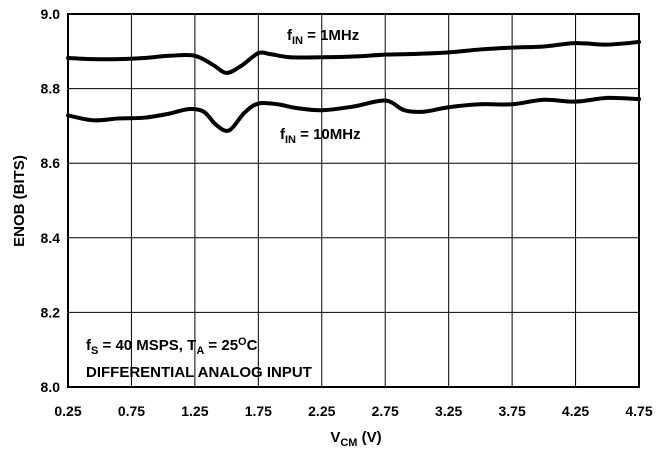 Image resolution: width=665 pixels, height=451 pixels. I want to click on y-tick-label: 8.6, so click(51, 163).